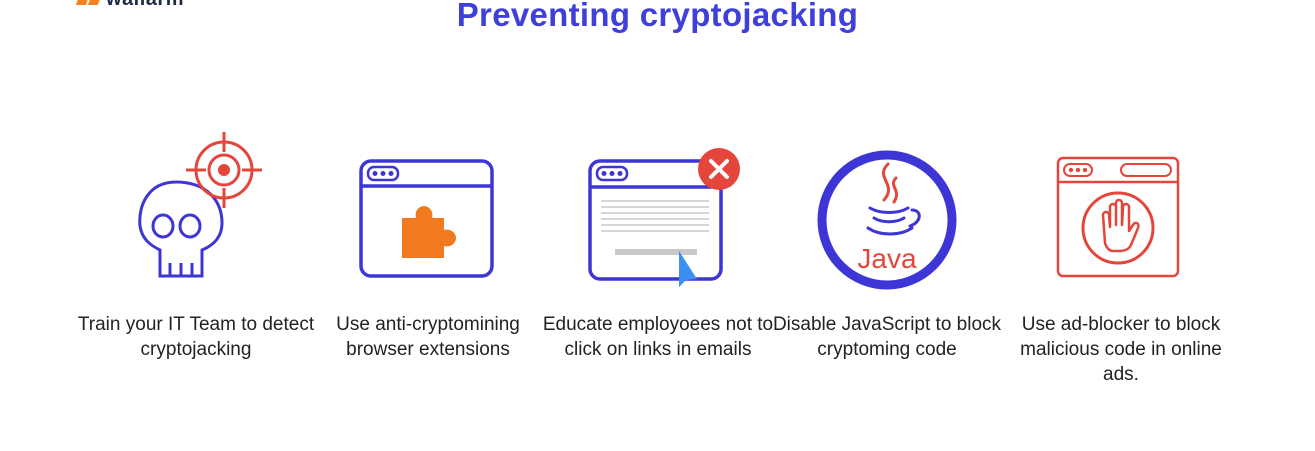 The image size is (1315, 451). Describe the element at coordinates (887, 220) in the screenshot. I see `java-logo-icon: Java` at that location.